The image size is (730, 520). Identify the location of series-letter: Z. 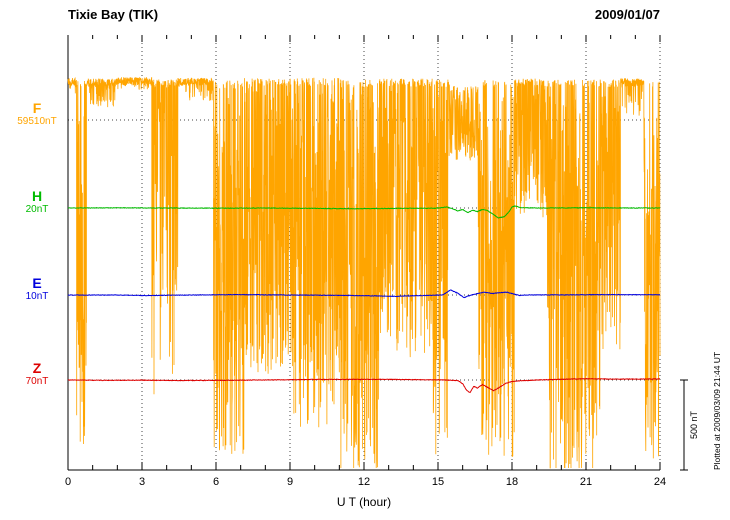
(37, 368).